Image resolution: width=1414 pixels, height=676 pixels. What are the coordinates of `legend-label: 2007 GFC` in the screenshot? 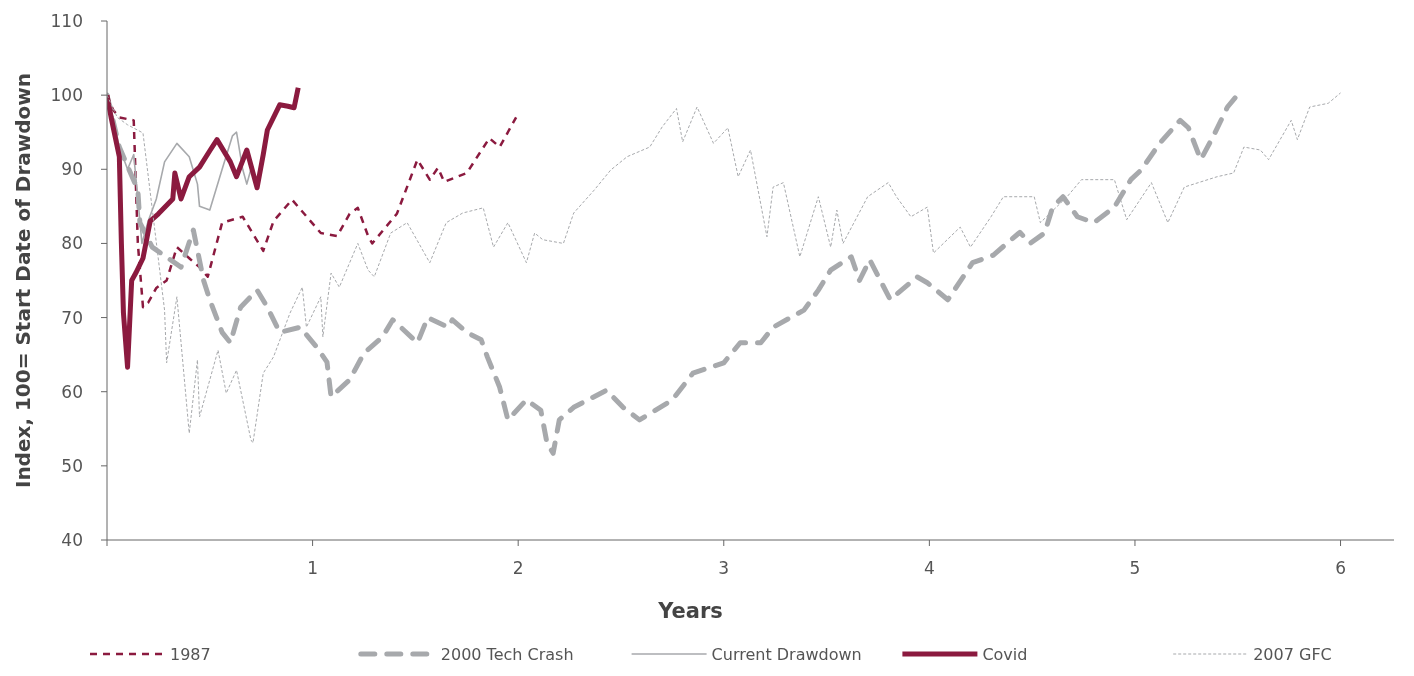 It's located at (1292, 654).